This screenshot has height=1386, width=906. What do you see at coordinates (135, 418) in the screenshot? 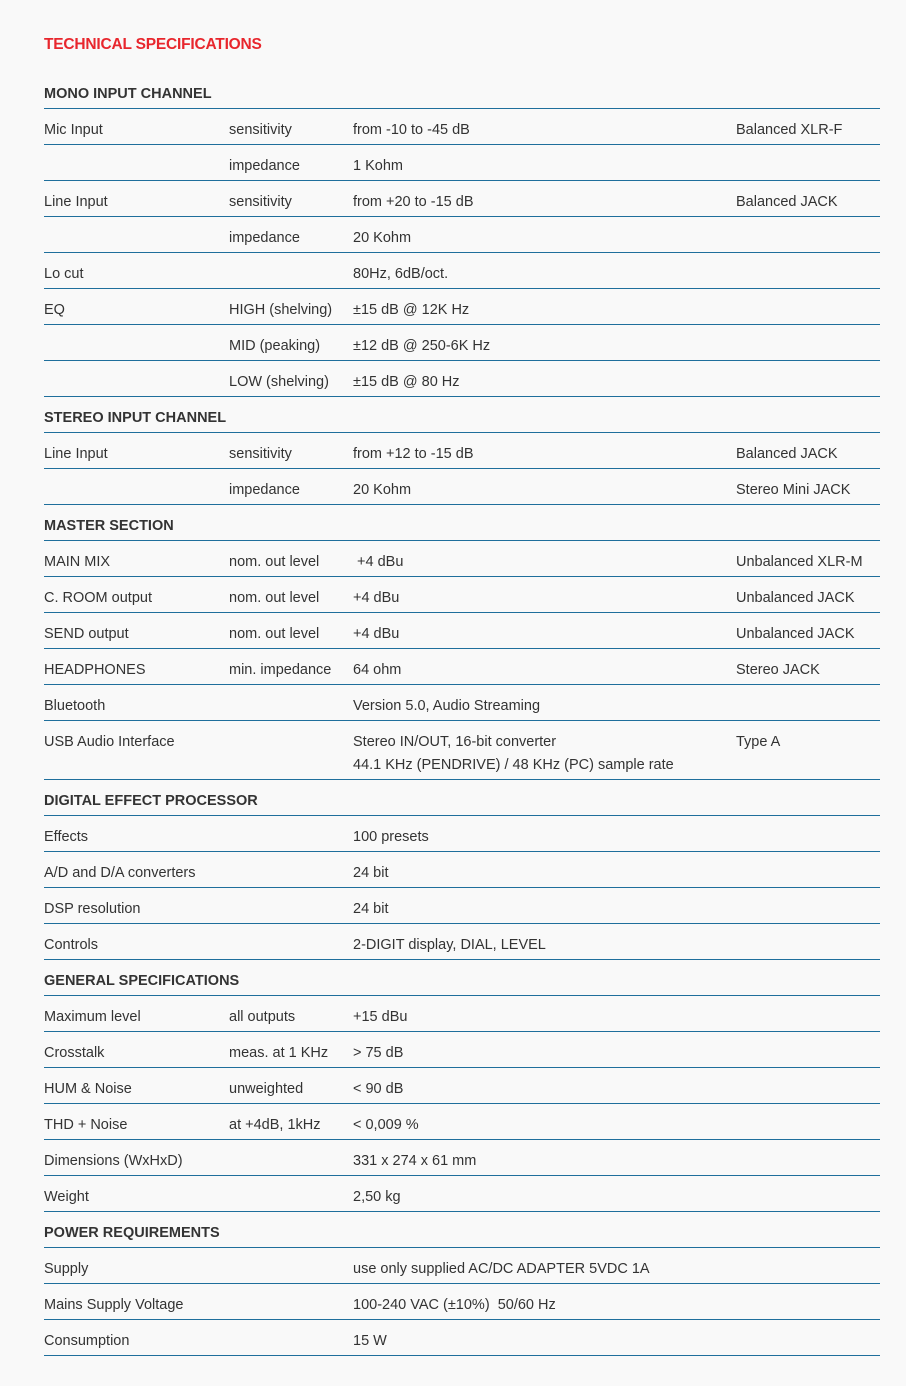
I see `section-heading-text: STEREO INPUT CHANNEL` at bounding box center [135, 418].